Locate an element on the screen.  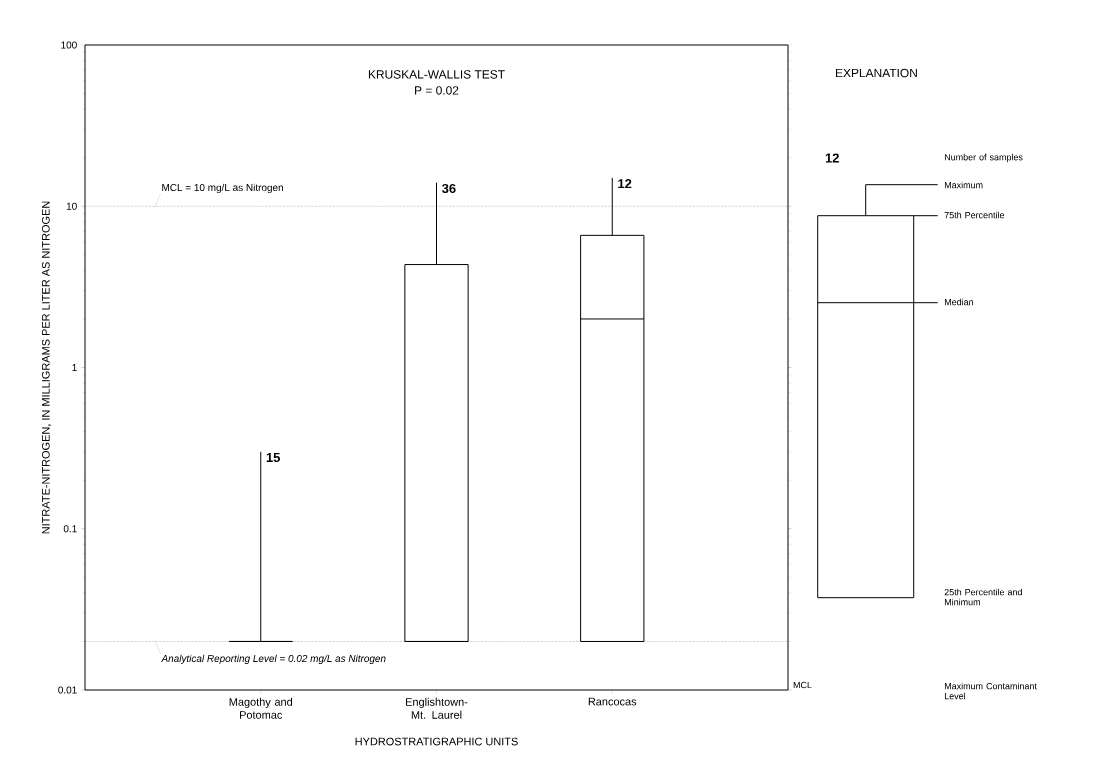
text: Maximum Contaminant Level is located at coordinates (990, 691).